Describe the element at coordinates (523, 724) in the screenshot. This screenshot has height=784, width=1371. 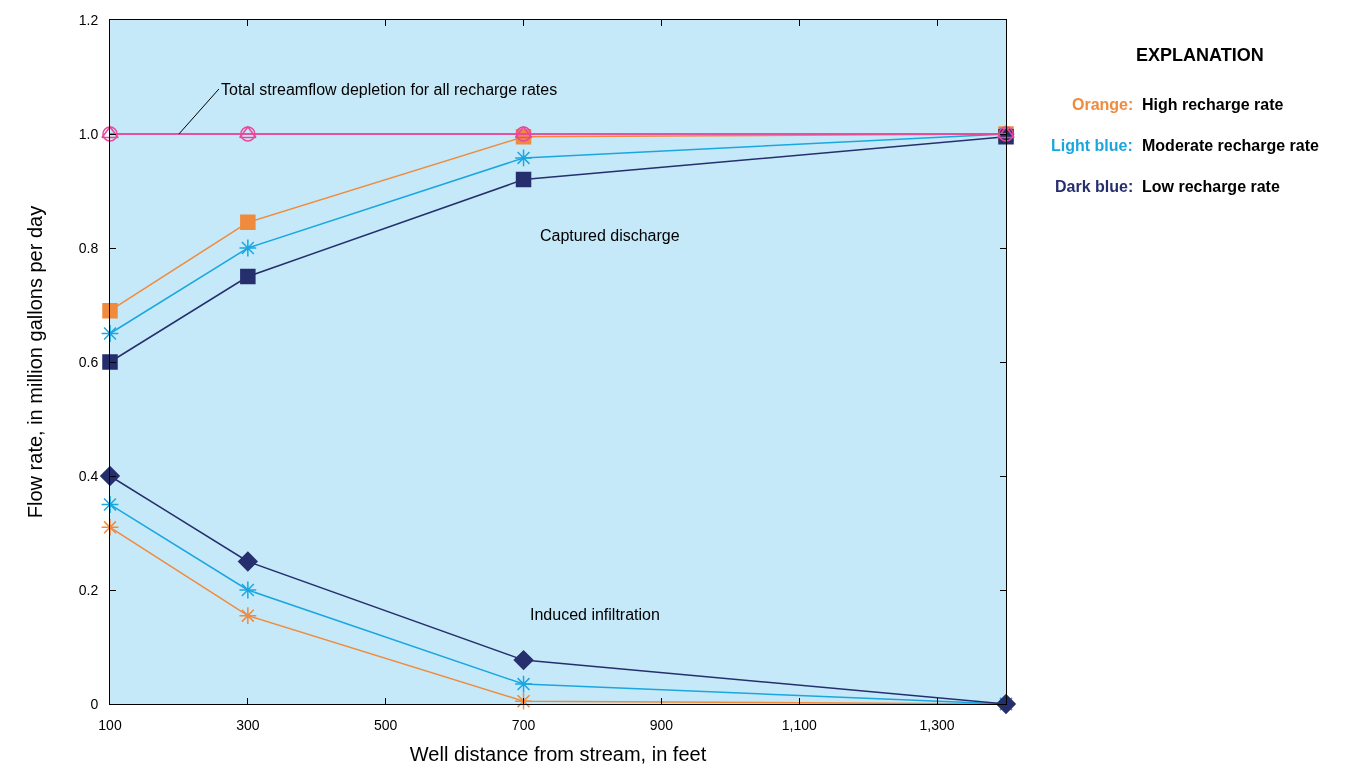
I see `x-tick-label: 700` at that location.